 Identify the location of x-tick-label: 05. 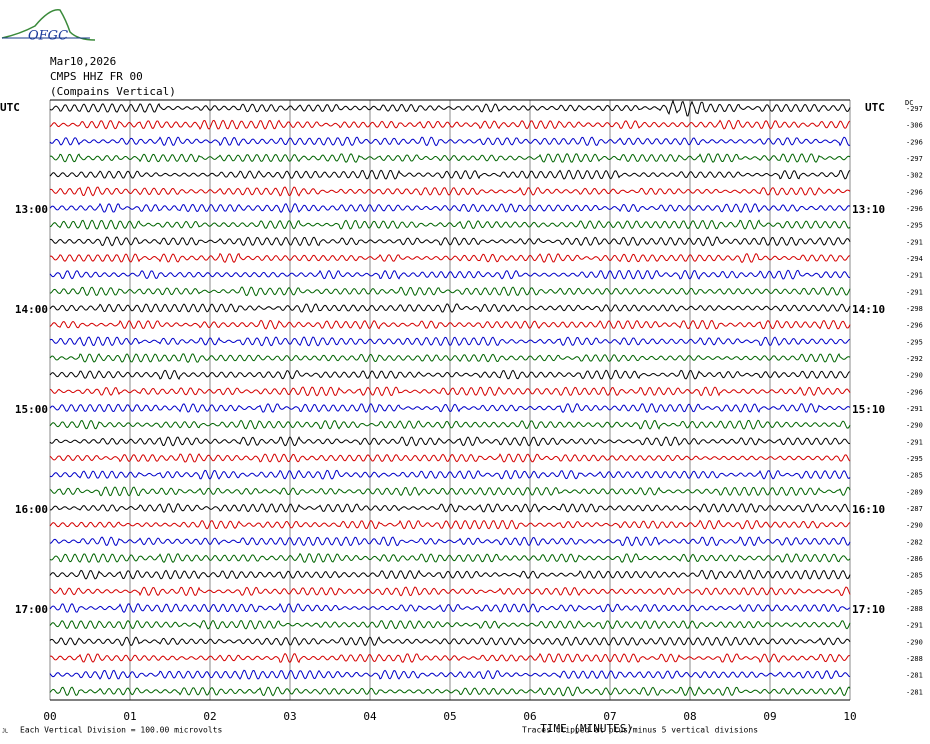
(449, 716).